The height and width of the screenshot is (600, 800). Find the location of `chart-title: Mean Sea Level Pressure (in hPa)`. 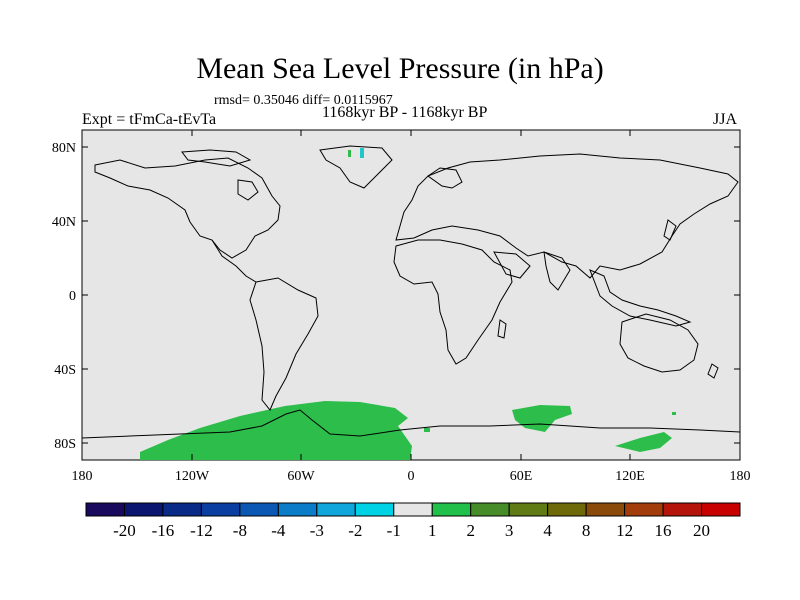

chart-title: Mean Sea Level Pressure (in hPa) is located at coordinates (400, 68).